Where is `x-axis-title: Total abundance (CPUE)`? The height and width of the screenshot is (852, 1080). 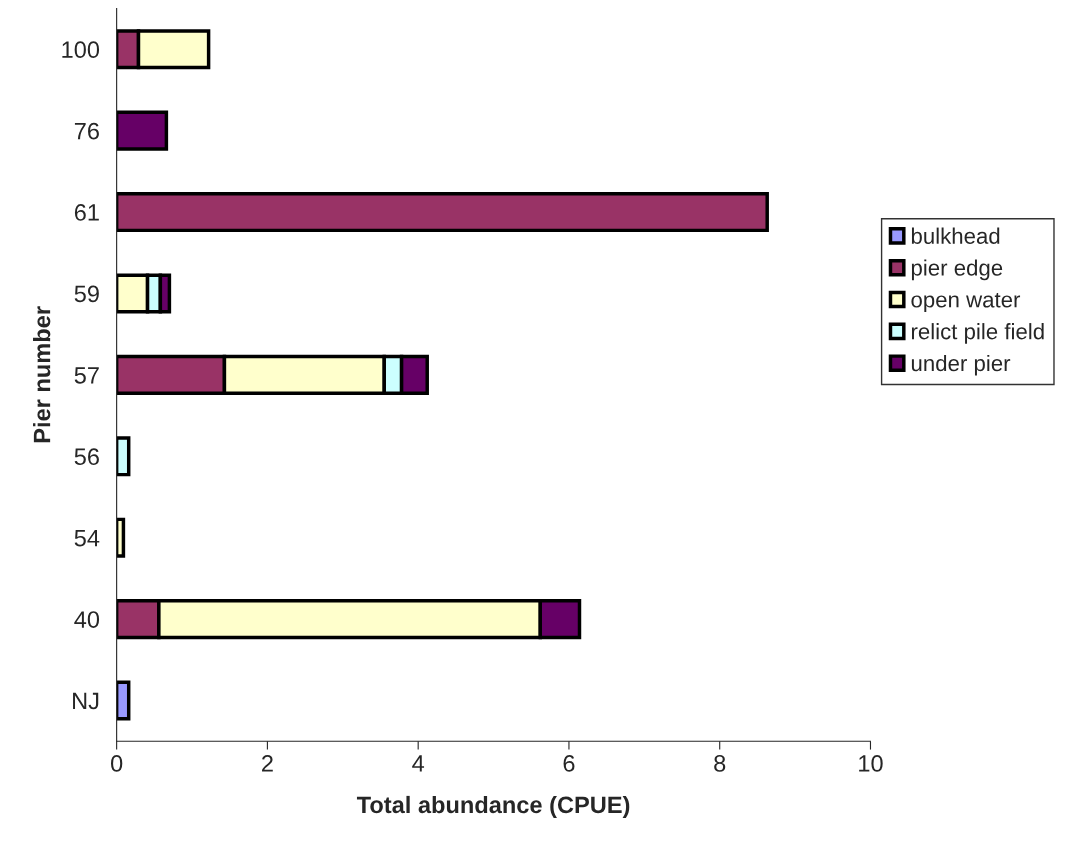 x-axis-title: Total abundance (CPUE) is located at coordinates (493, 806).